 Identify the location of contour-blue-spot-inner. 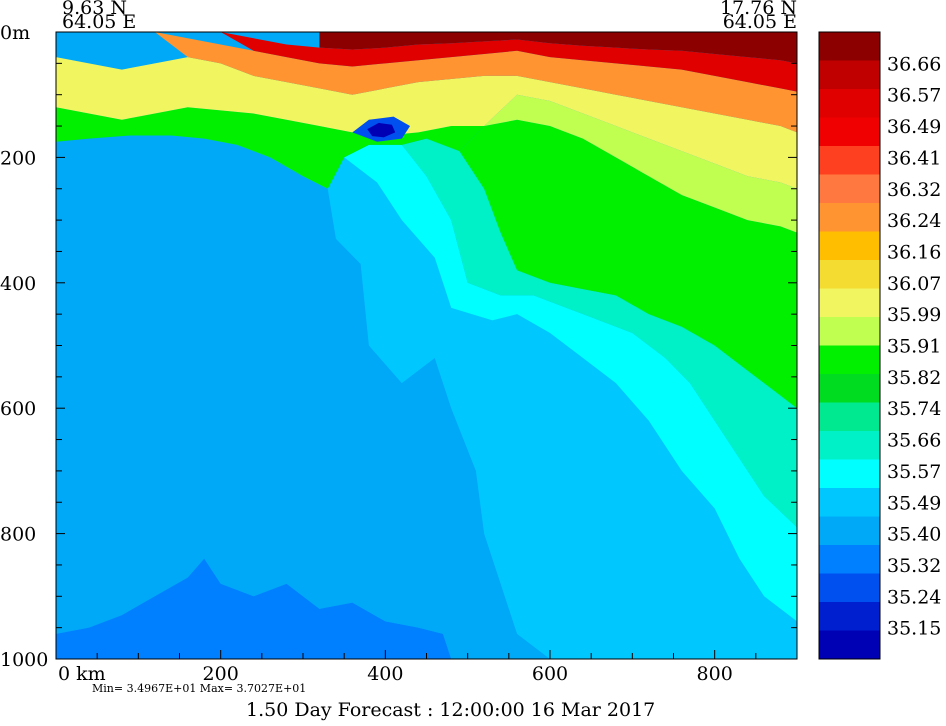
(381, 130).